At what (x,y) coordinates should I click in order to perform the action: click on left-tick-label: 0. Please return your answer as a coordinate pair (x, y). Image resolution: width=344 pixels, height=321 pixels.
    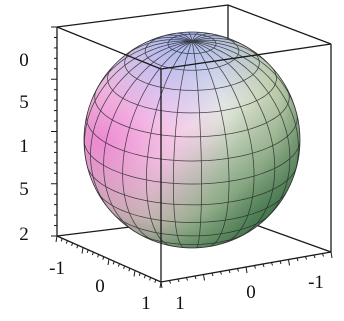
    Looking at the image, I should click on (24, 60).